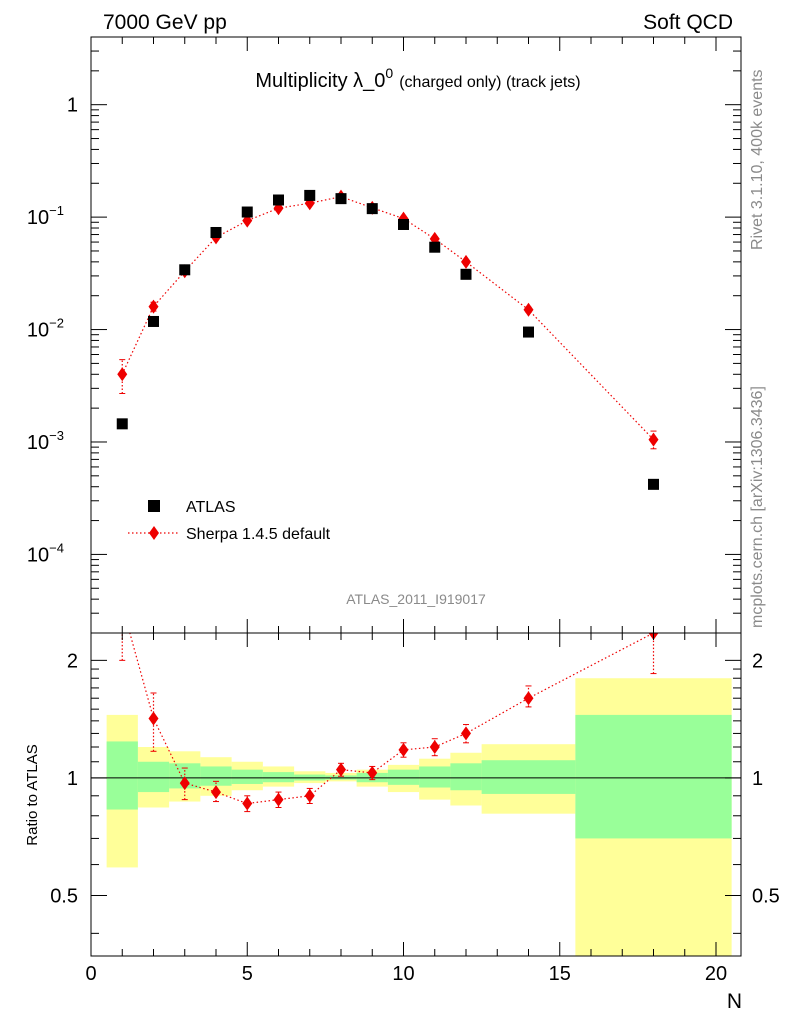 This screenshot has height=1024, width=786. Describe the element at coordinates (416, 599) in the screenshot. I see `analysis-id-label: ATLAS_2011_I919017` at that location.